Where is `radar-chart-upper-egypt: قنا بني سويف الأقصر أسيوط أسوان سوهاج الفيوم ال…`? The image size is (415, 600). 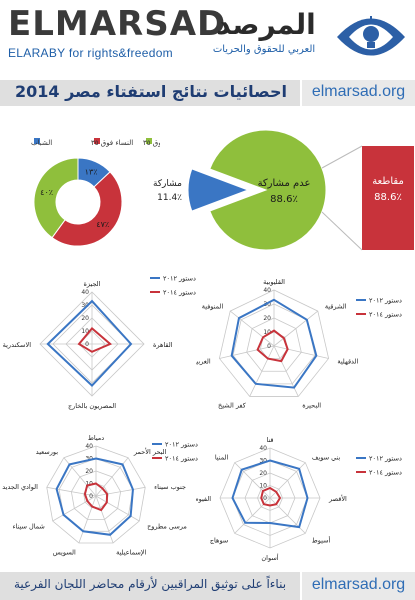
radar-chart-upper-egypt: قنا بني سويف الأقصر أسيوط أسوان سوهاج الفيوم ال… is located at coordinates (299, 499).